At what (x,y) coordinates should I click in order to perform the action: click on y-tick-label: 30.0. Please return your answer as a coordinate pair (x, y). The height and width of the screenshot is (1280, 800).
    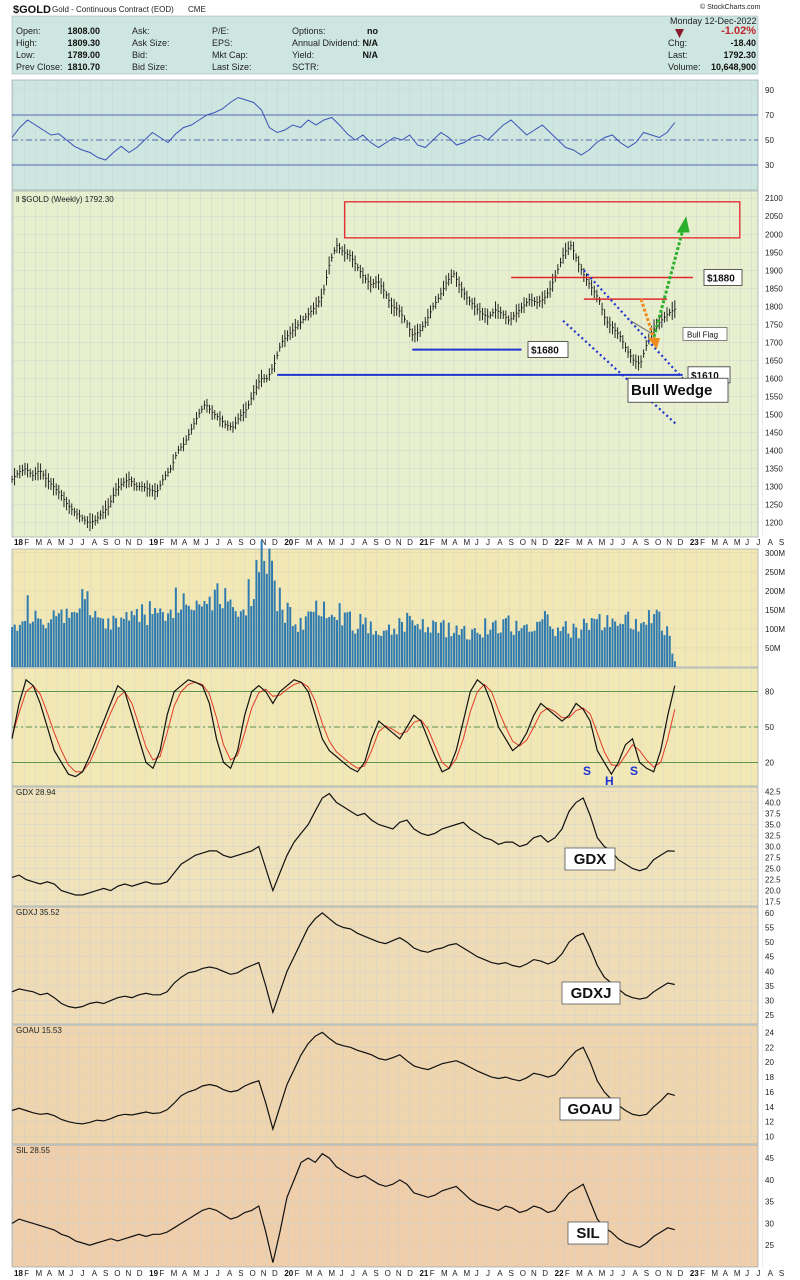
    Looking at the image, I should click on (773, 847).